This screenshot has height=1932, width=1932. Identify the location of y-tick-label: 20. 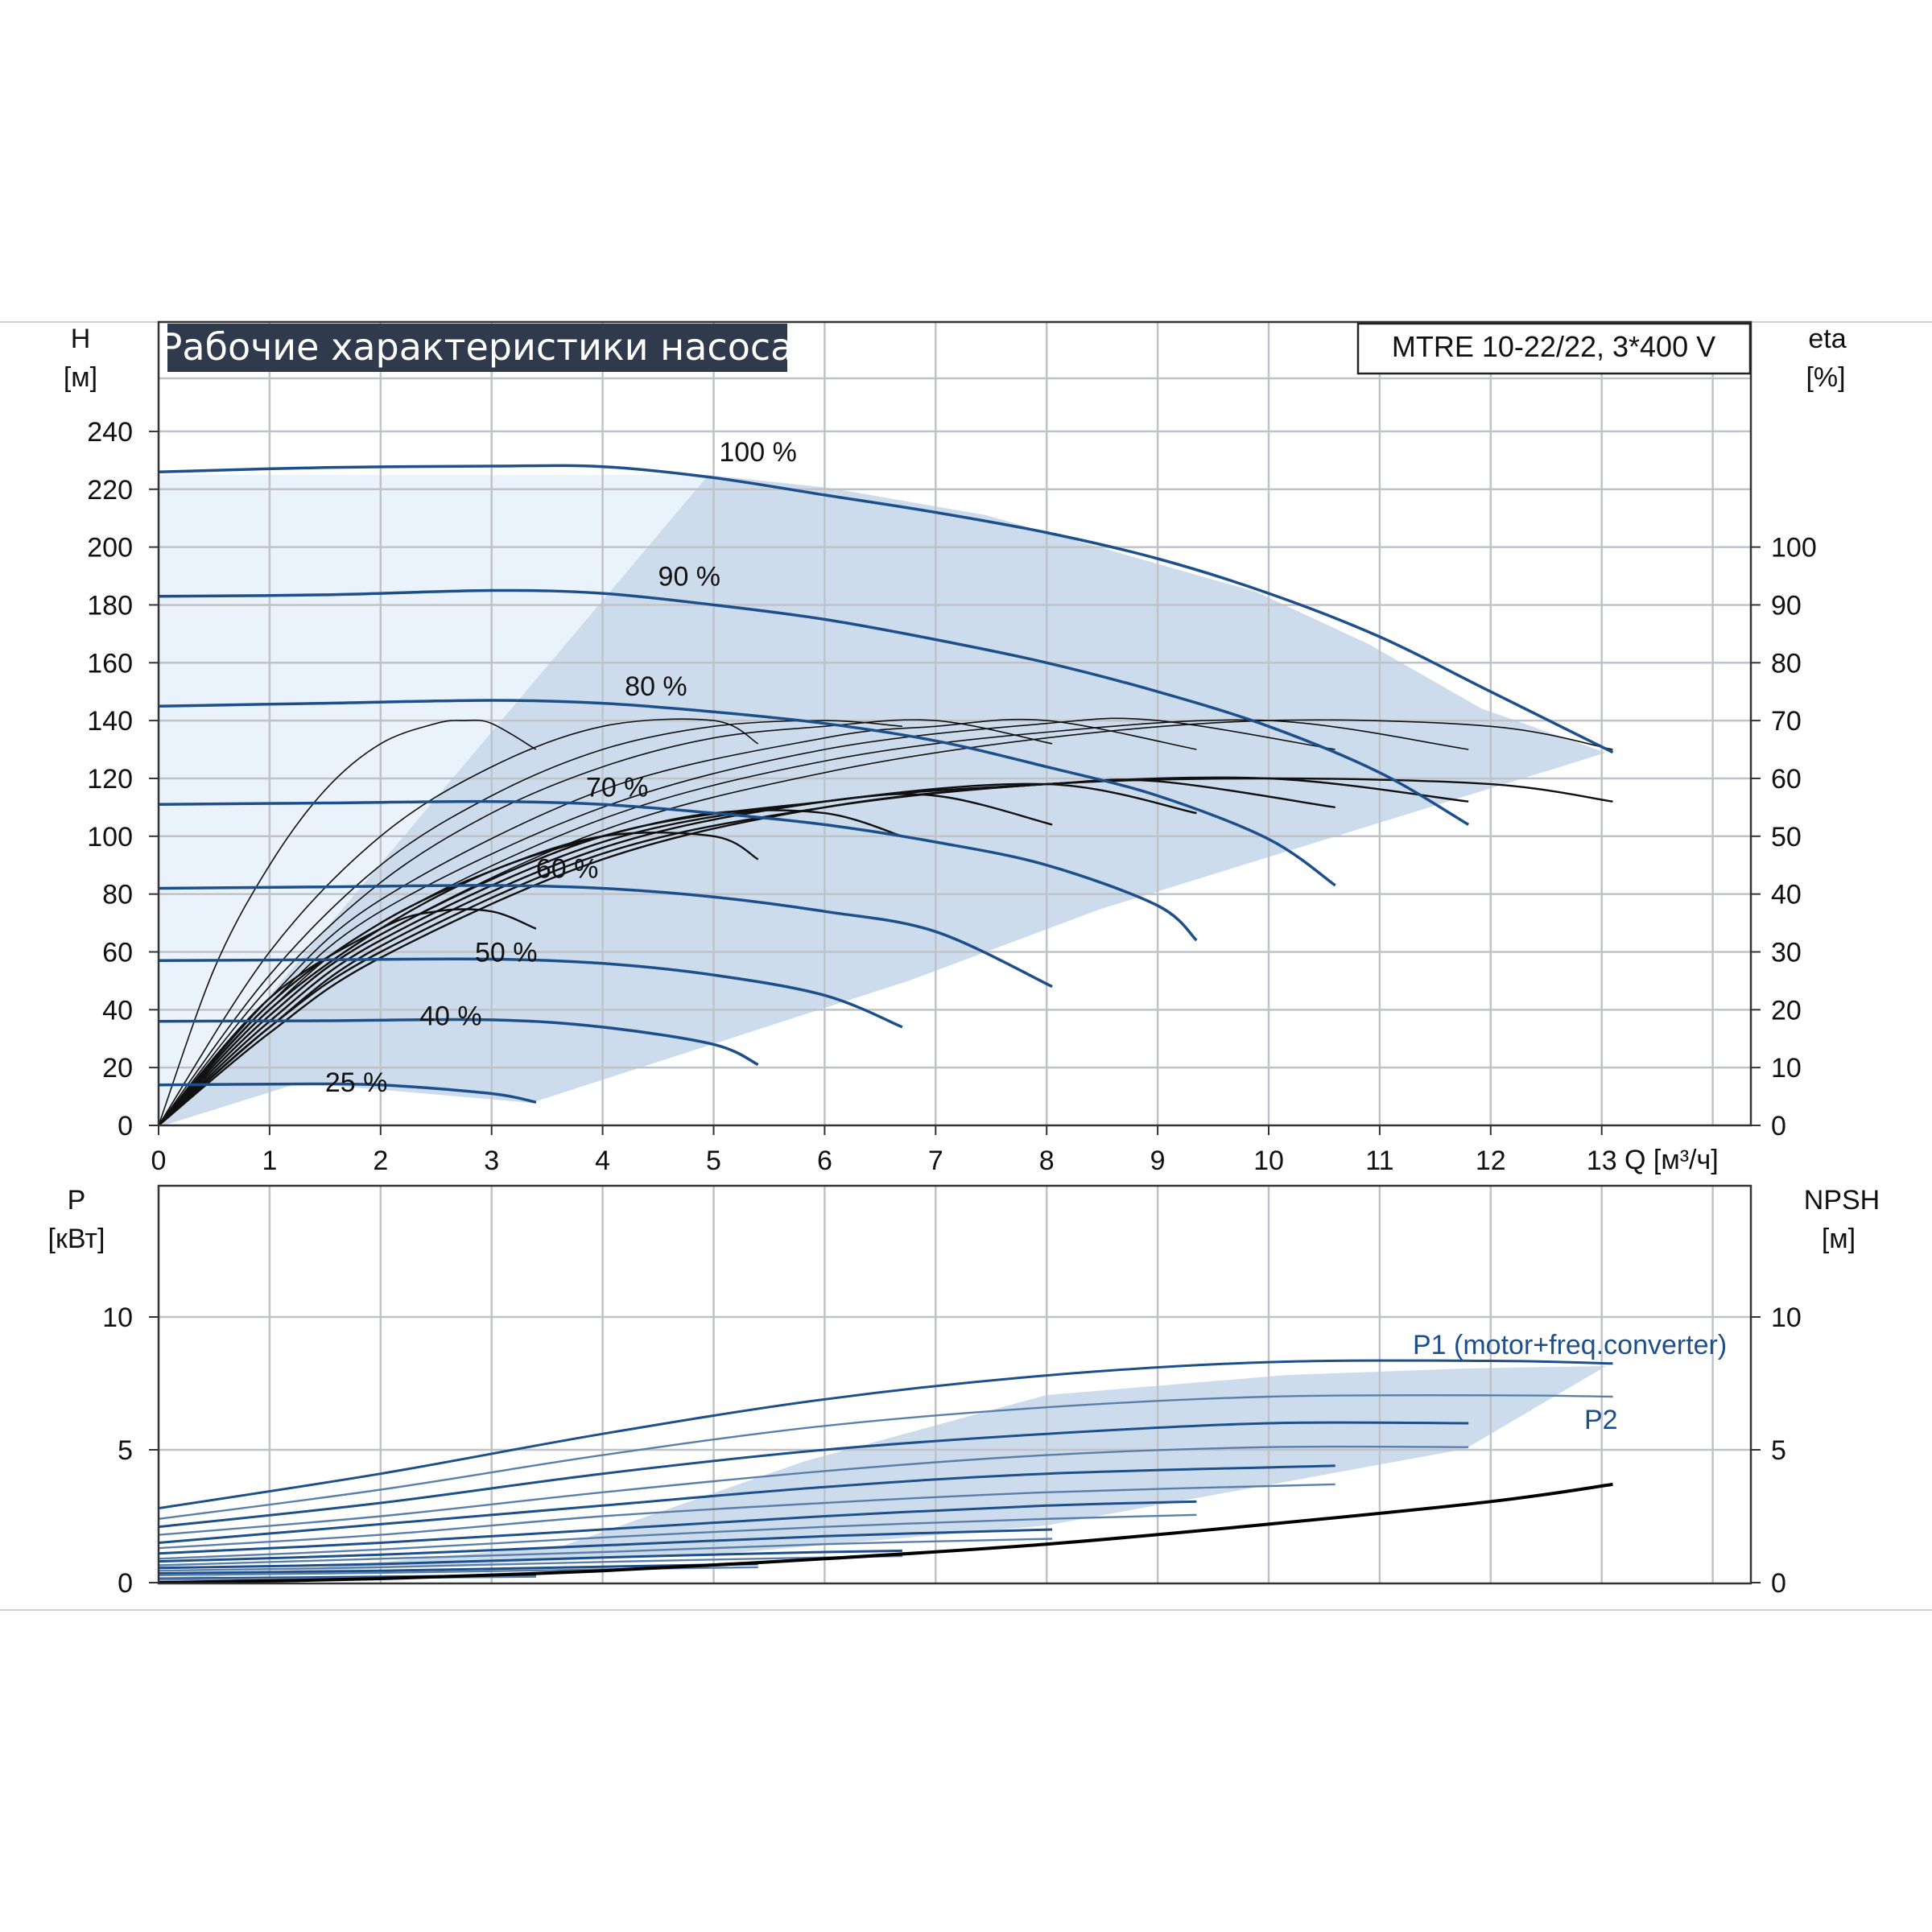
(117, 1068).